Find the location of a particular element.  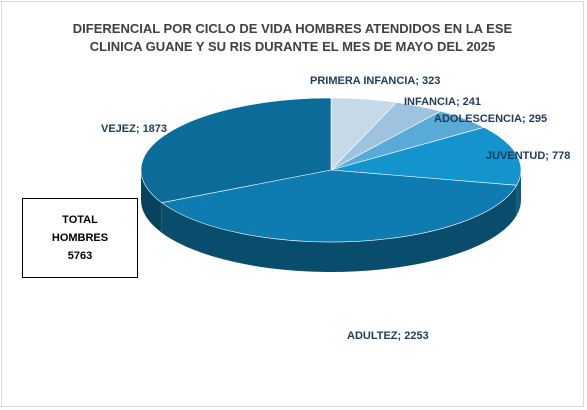

pie-slice-adultez is located at coordinates (339, 206).